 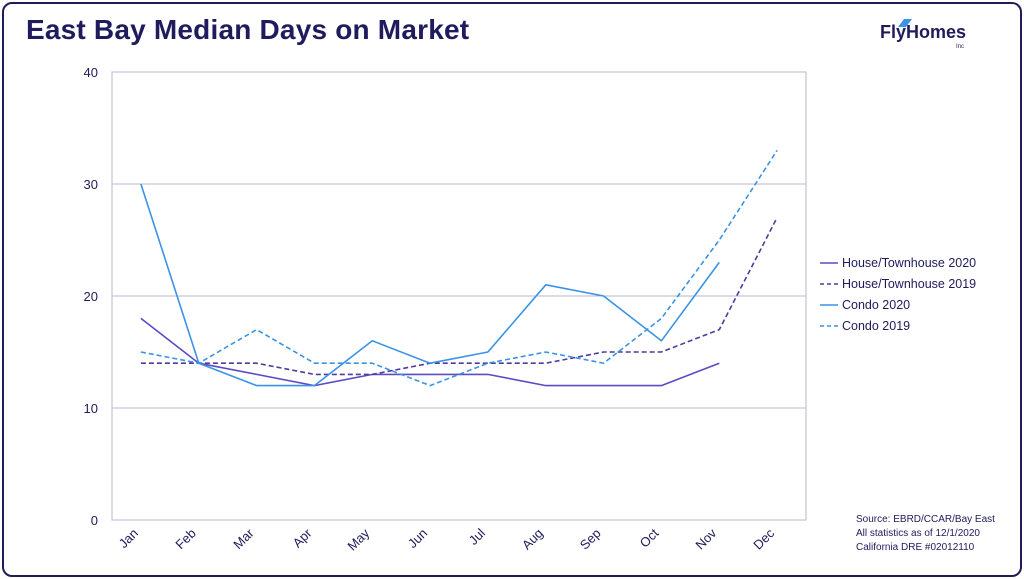 What do you see at coordinates (94, 520) in the screenshot?
I see `y-tick-label: 0` at bounding box center [94, 520].